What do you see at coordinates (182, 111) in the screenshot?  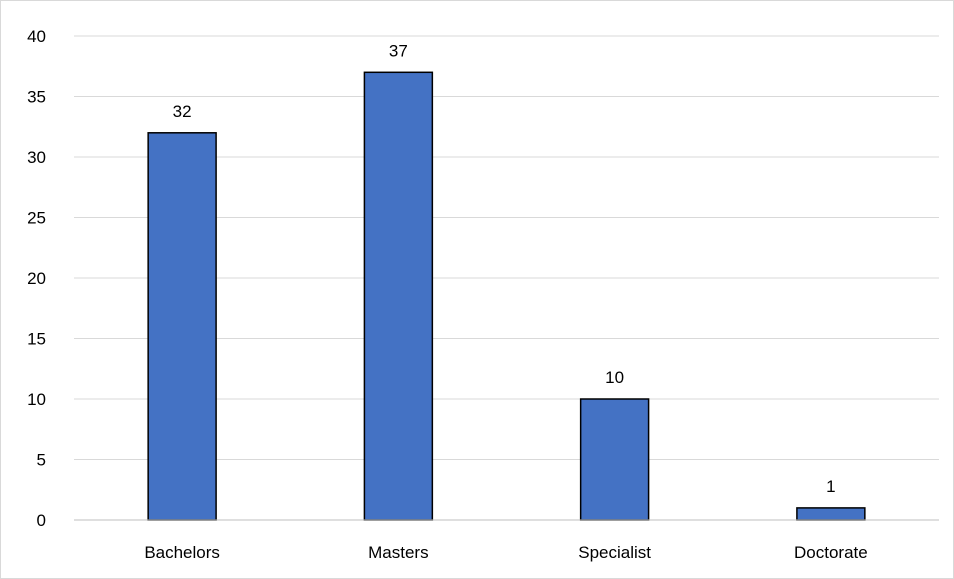 I see `data-label-bachelors: 32` at bounding box center [182, 111].